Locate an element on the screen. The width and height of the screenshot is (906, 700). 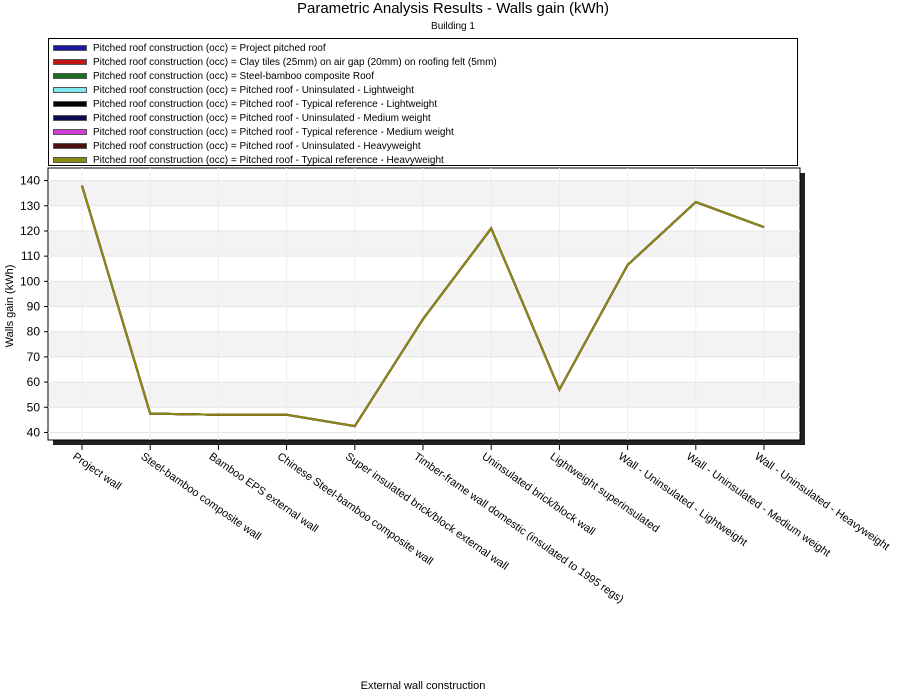
y-tick-label: 50 is located at coordinates (34, 407).